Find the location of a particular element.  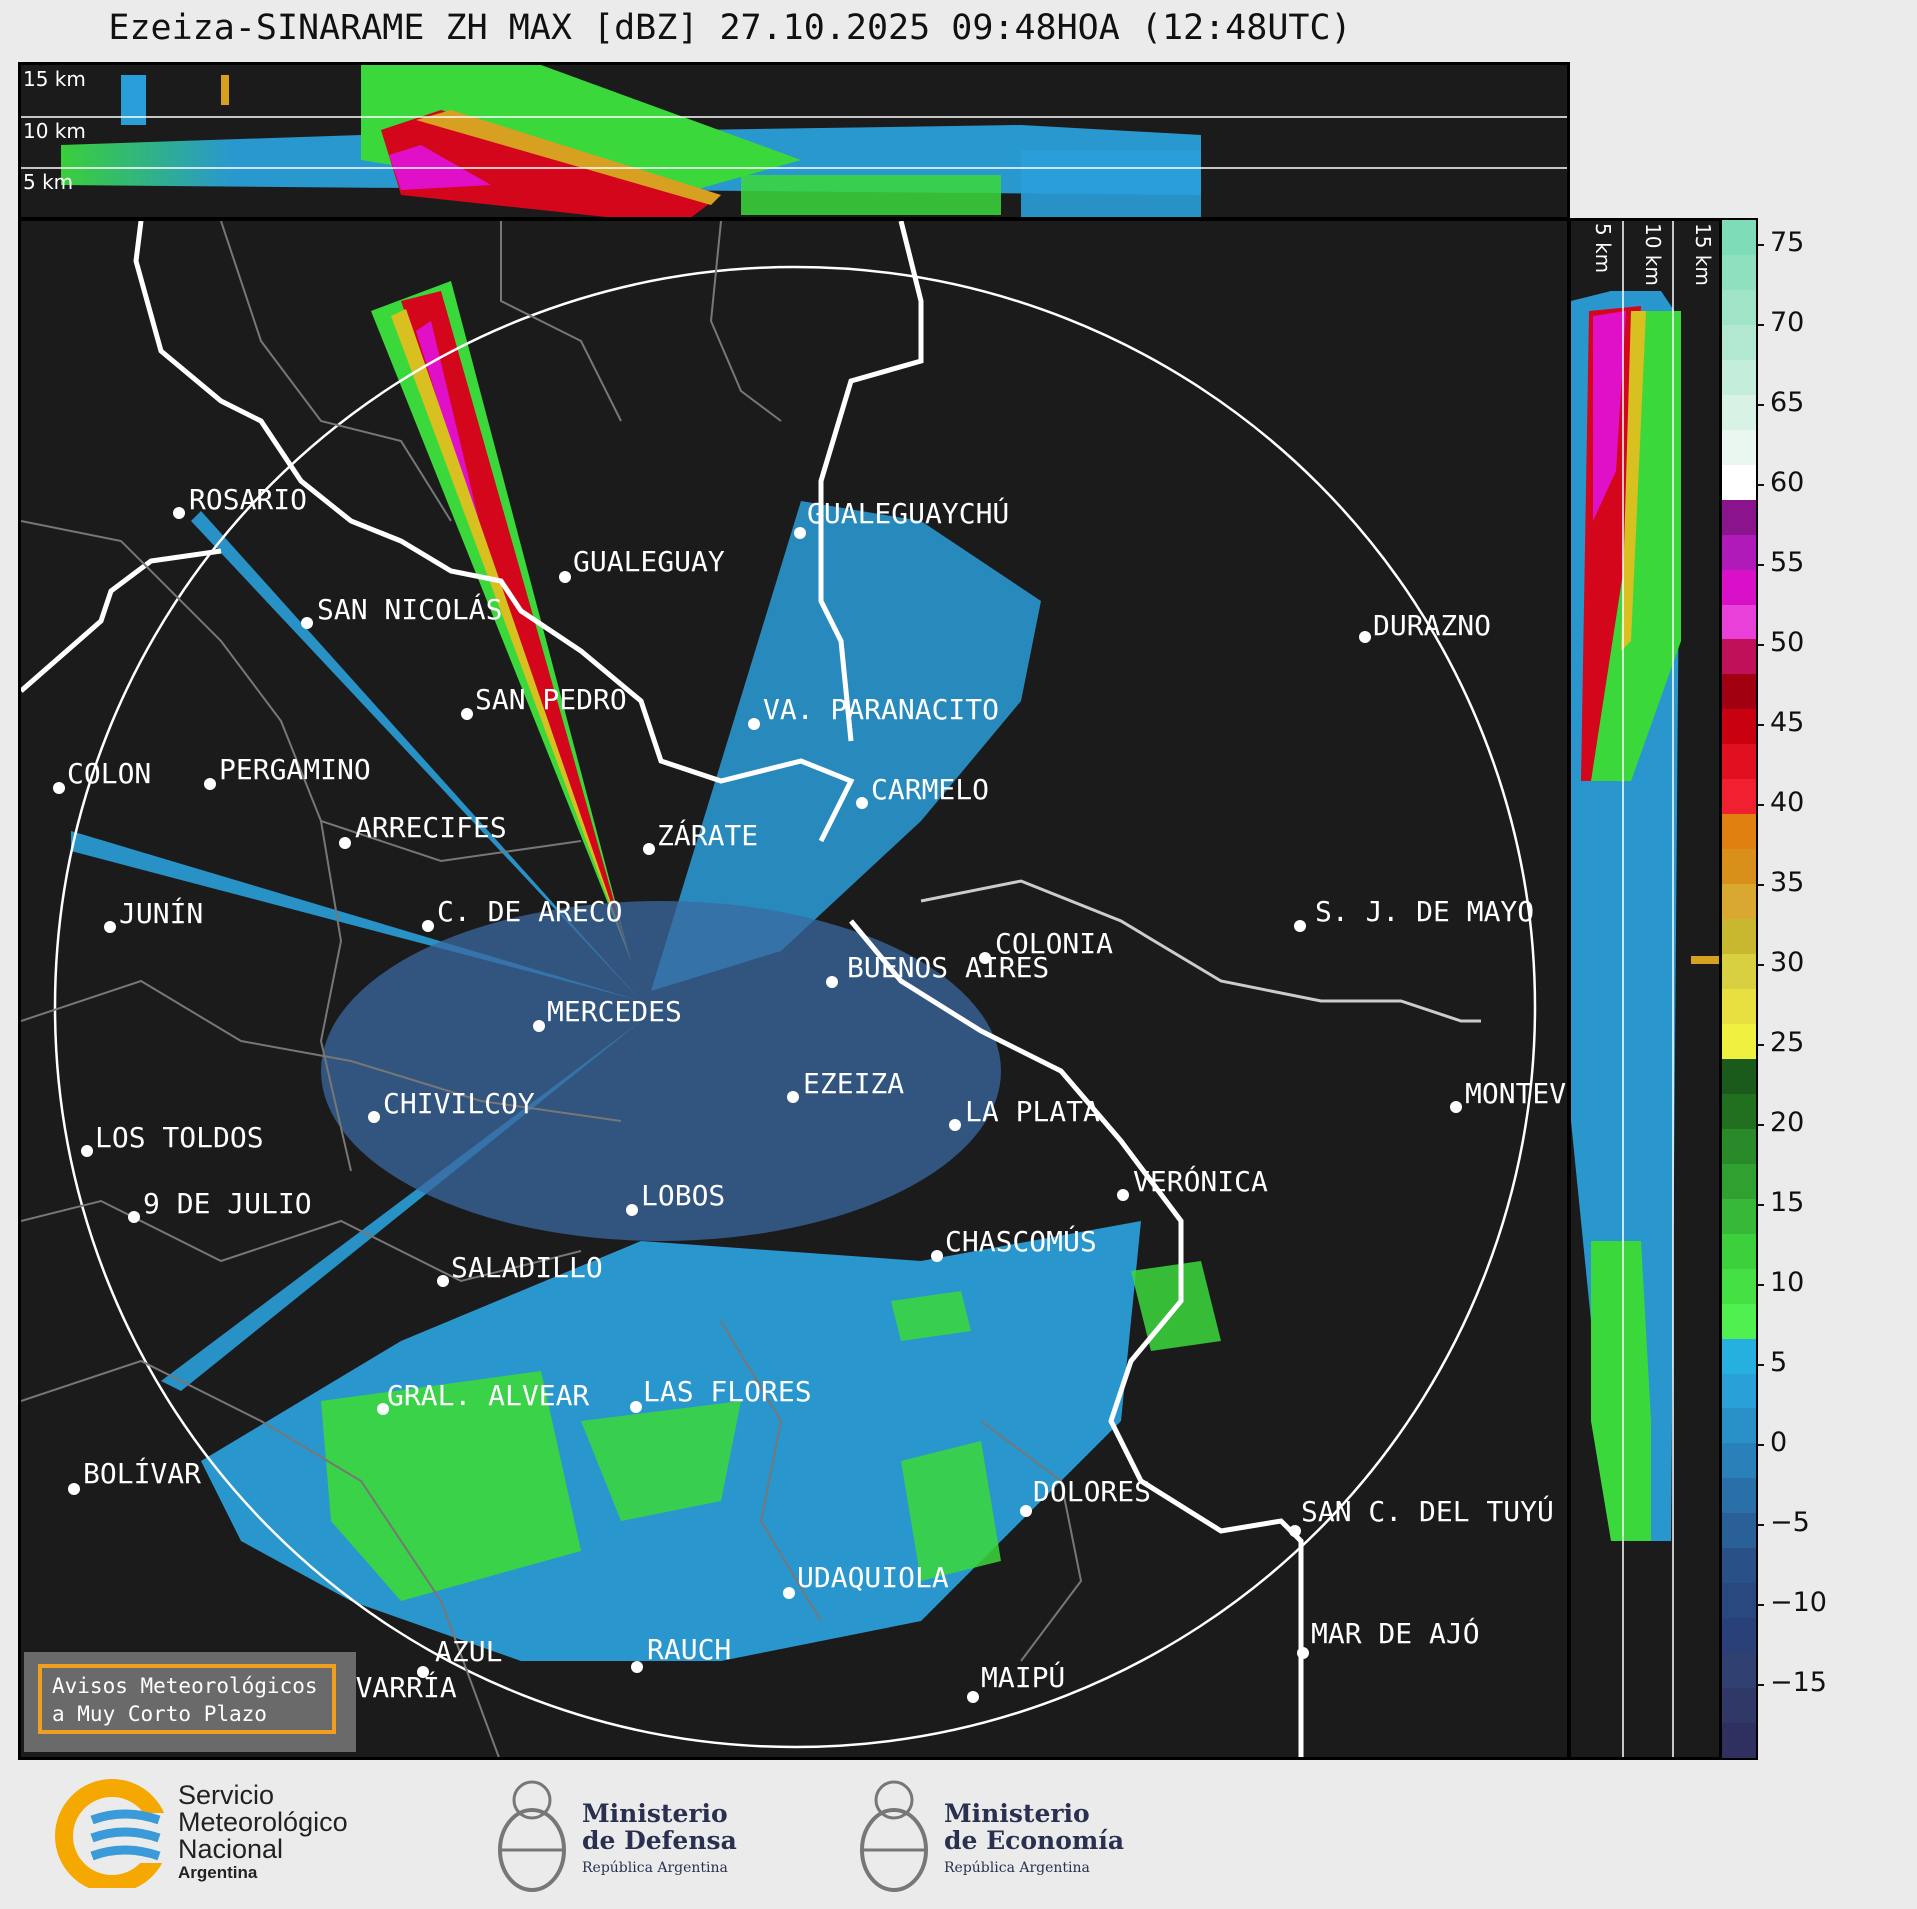

side-cross-section: 5 km 10 km 15 km is located at coordinates (1645, 989).